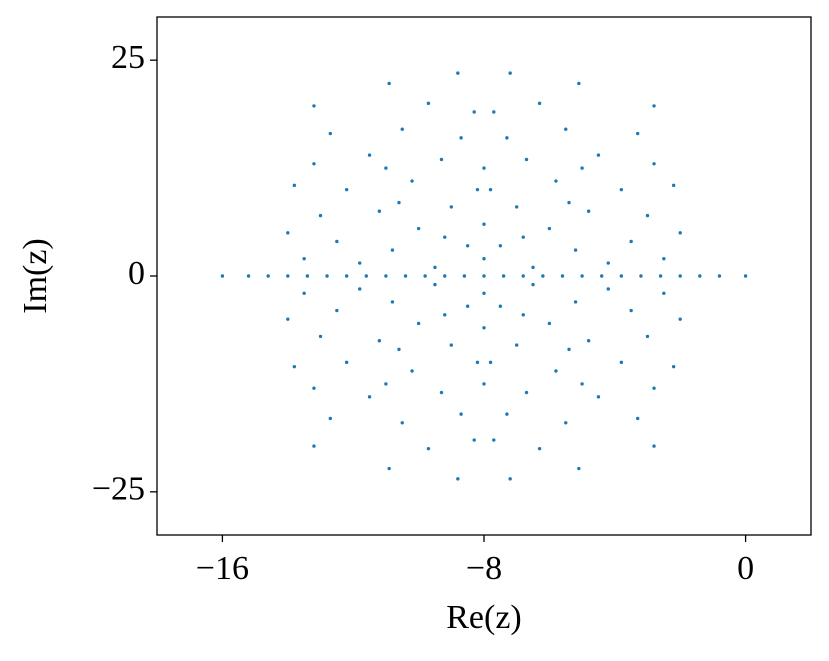  I want to click on y-tick-label: 25, so click(128, 57).